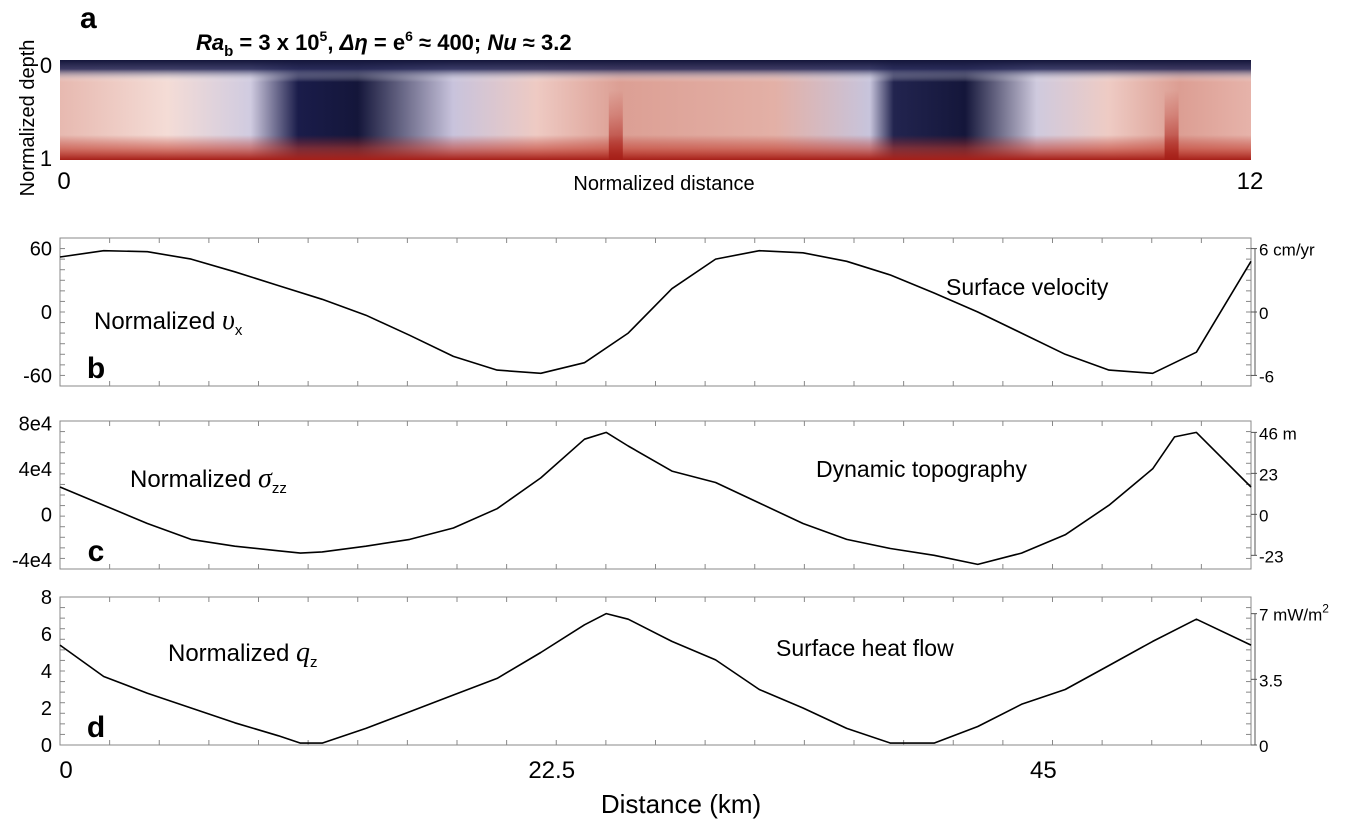  What do you see at coordinates (210, 42) in the screenshot?
I see `title-ra: Ra` at bounding box center [210, 42].